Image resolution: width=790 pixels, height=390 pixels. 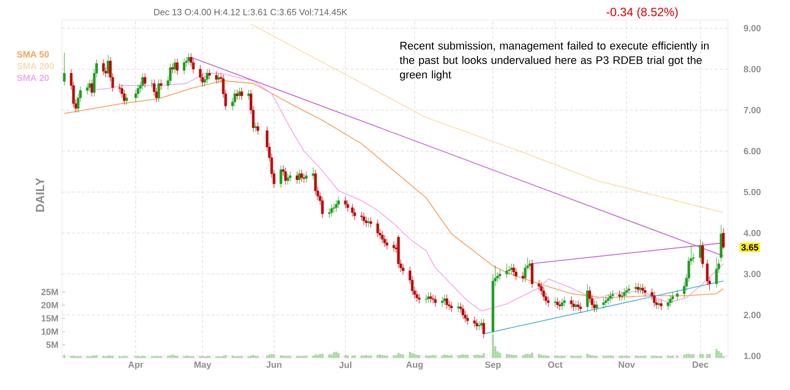 What do you see at coordinates (49, 292) in the screenshot?
I see `y2-tick-label: 25M` at bounding box center [49, 292].